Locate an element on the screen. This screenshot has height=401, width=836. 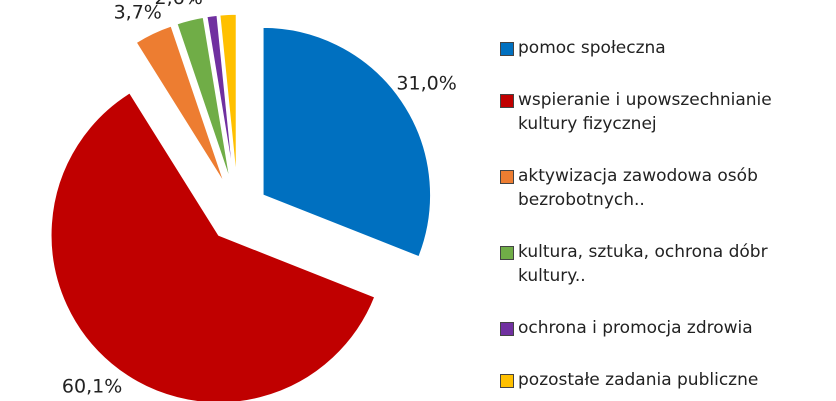
legend-label: pomoc społeczna is located at coordinates (592, 48).